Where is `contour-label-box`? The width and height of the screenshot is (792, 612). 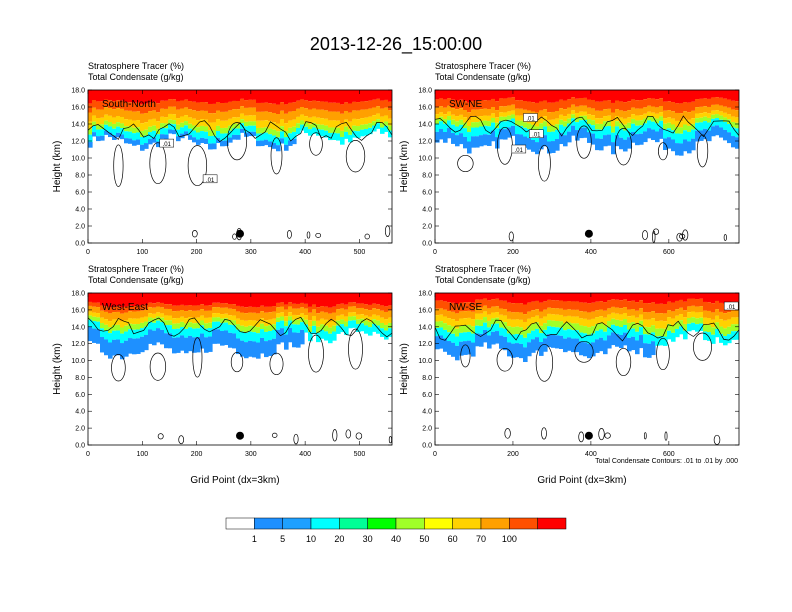
contour-label-box is located at coordinates (536, 133).